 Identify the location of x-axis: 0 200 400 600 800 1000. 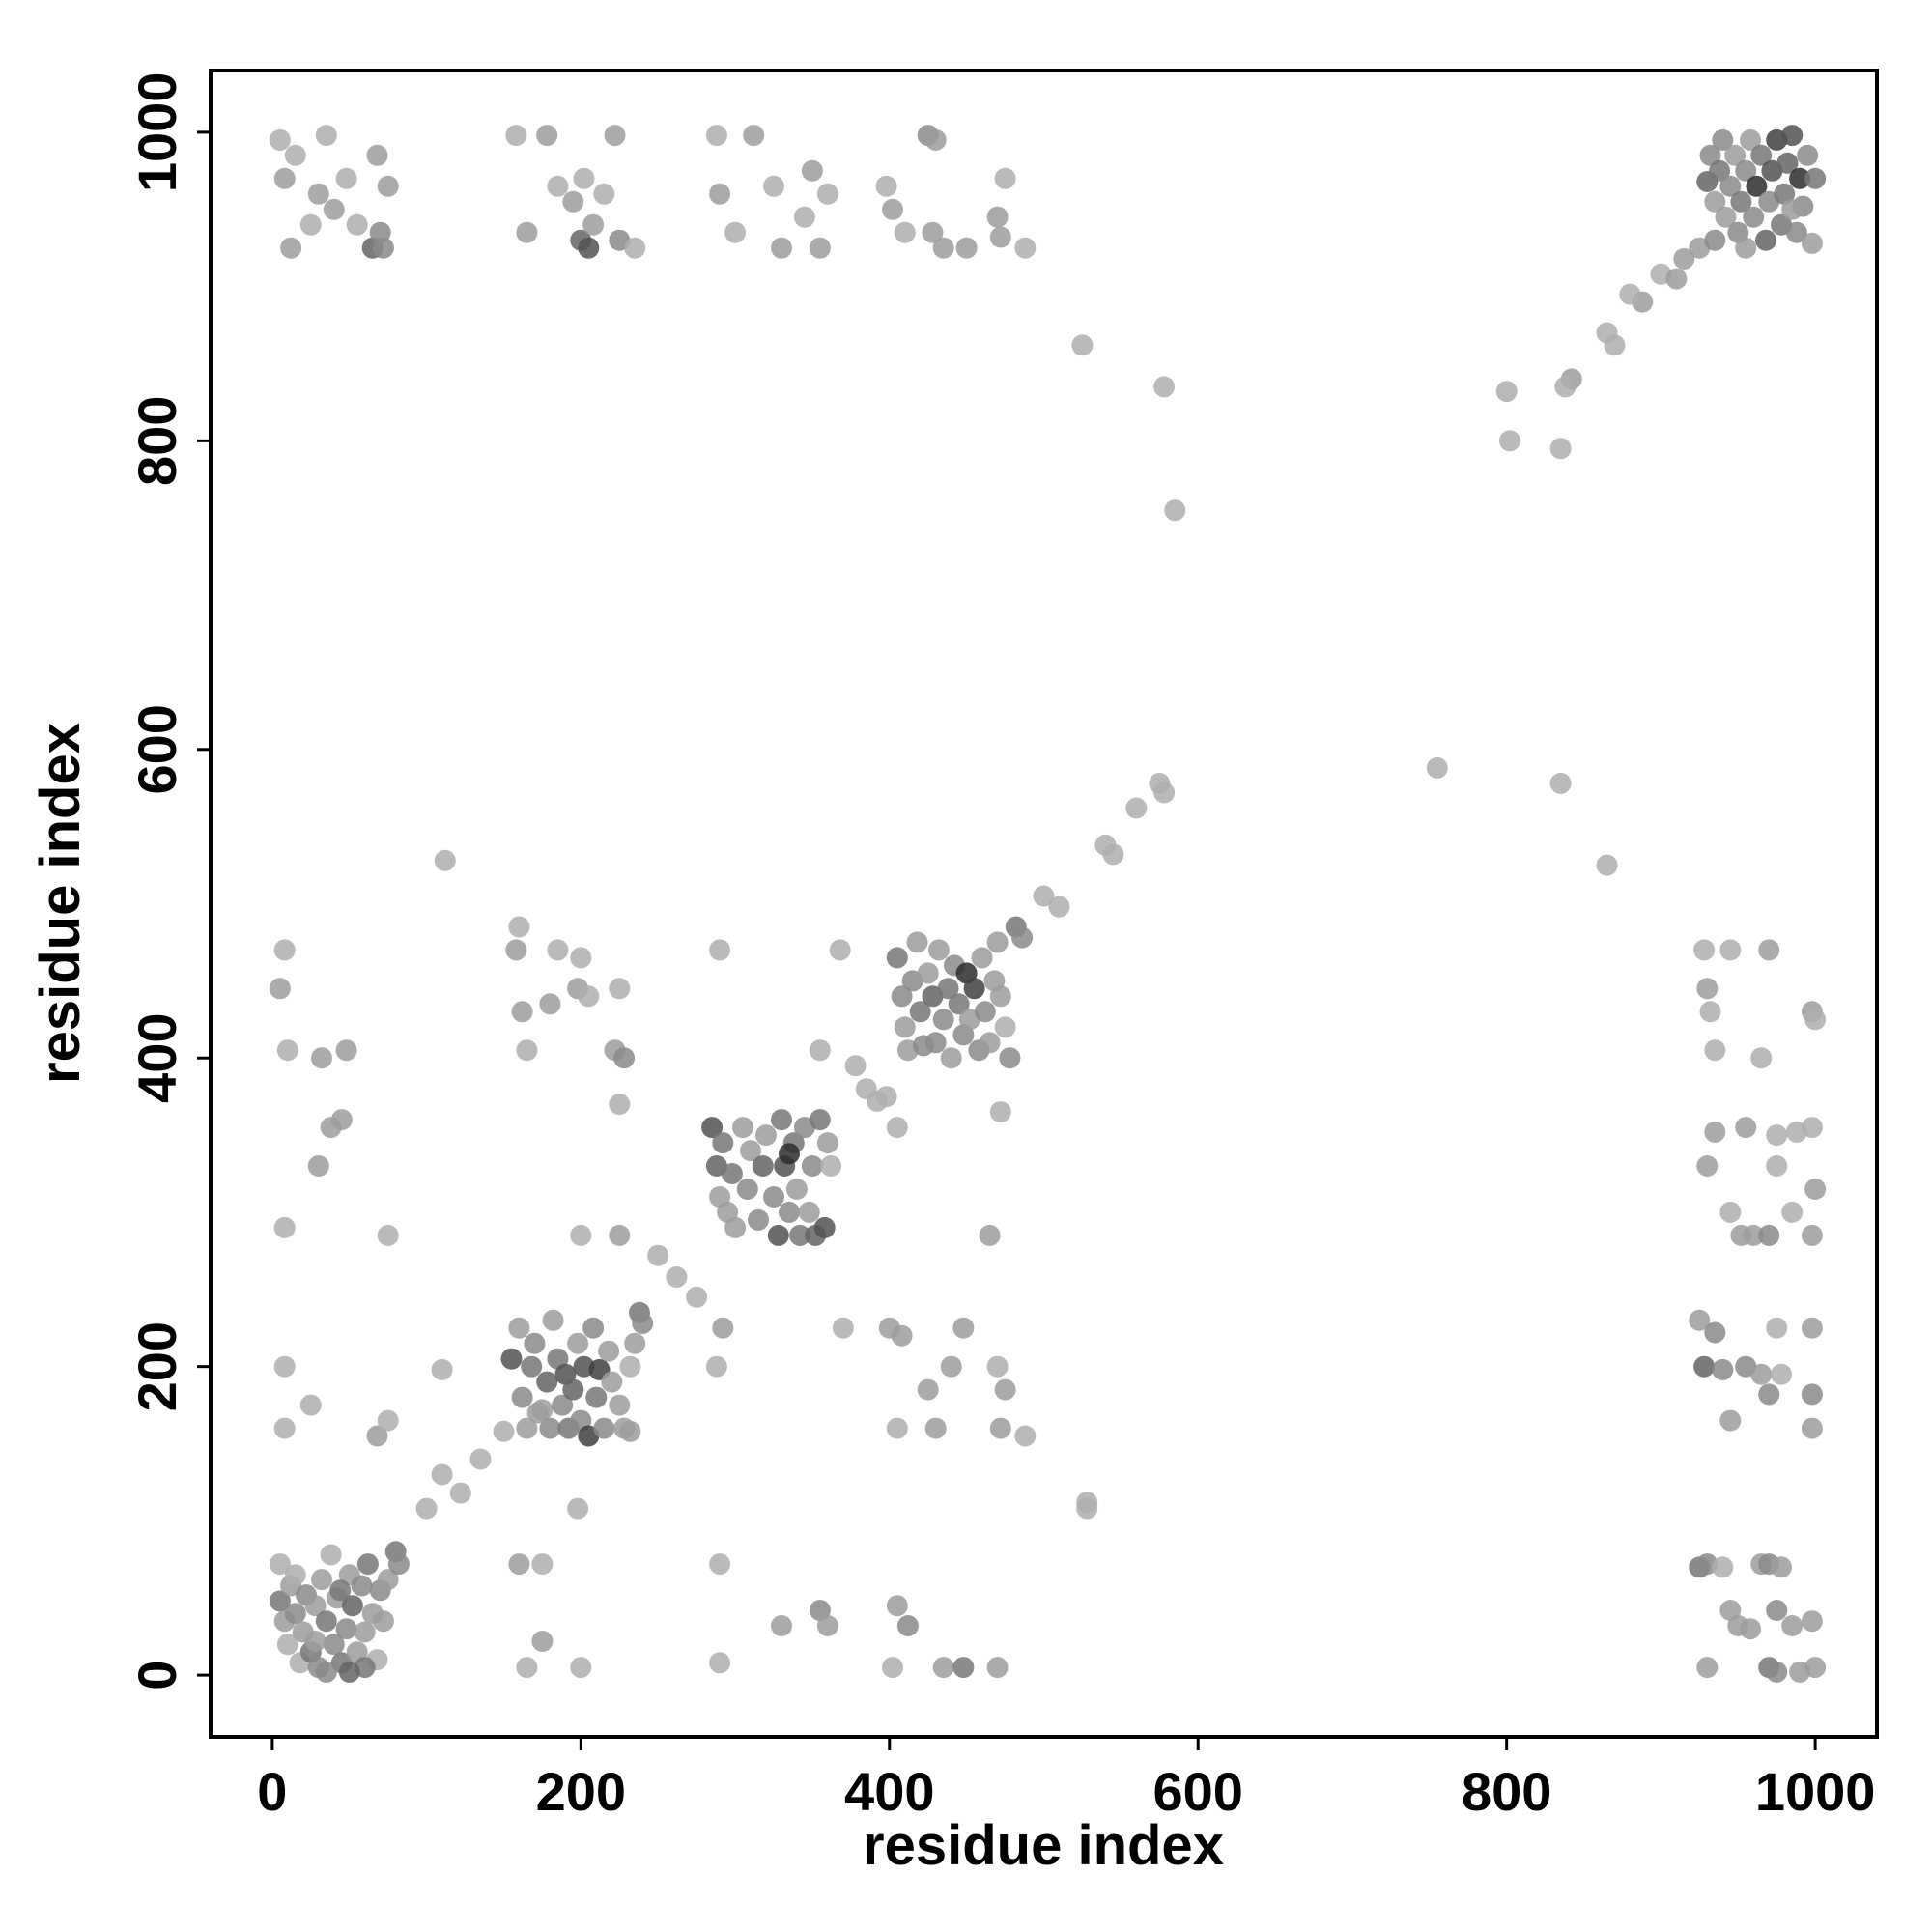
(1066, 1779).